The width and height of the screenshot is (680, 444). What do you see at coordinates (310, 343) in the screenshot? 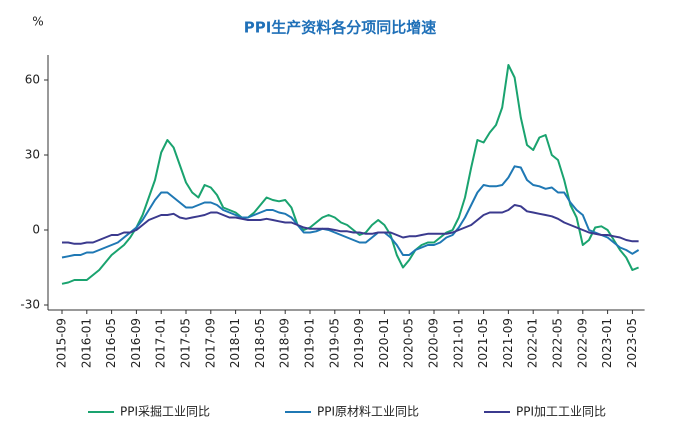
I see `x-tick-label: 2019-01` at bounding box center [310, 343].